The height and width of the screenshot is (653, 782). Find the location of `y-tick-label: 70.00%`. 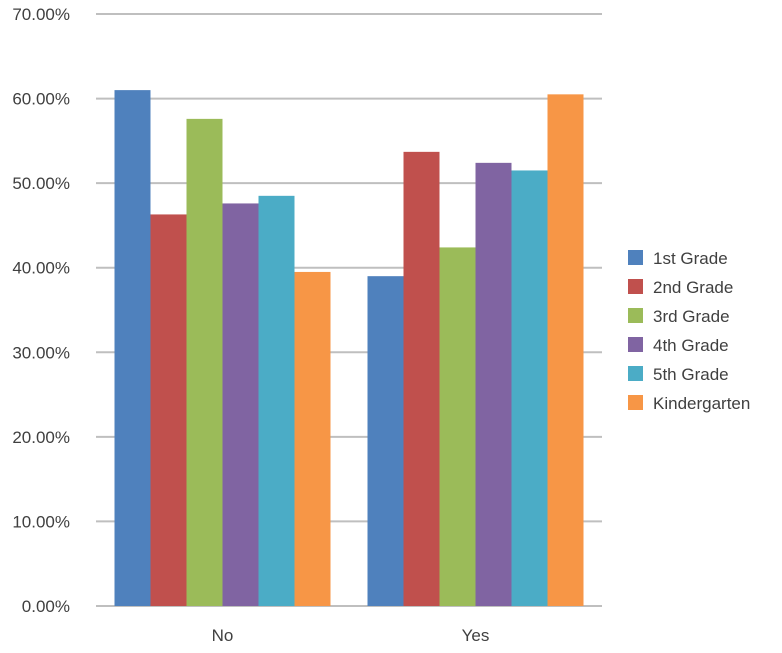

y-tick-label: 70.00% is located at coordinates (41, 14).